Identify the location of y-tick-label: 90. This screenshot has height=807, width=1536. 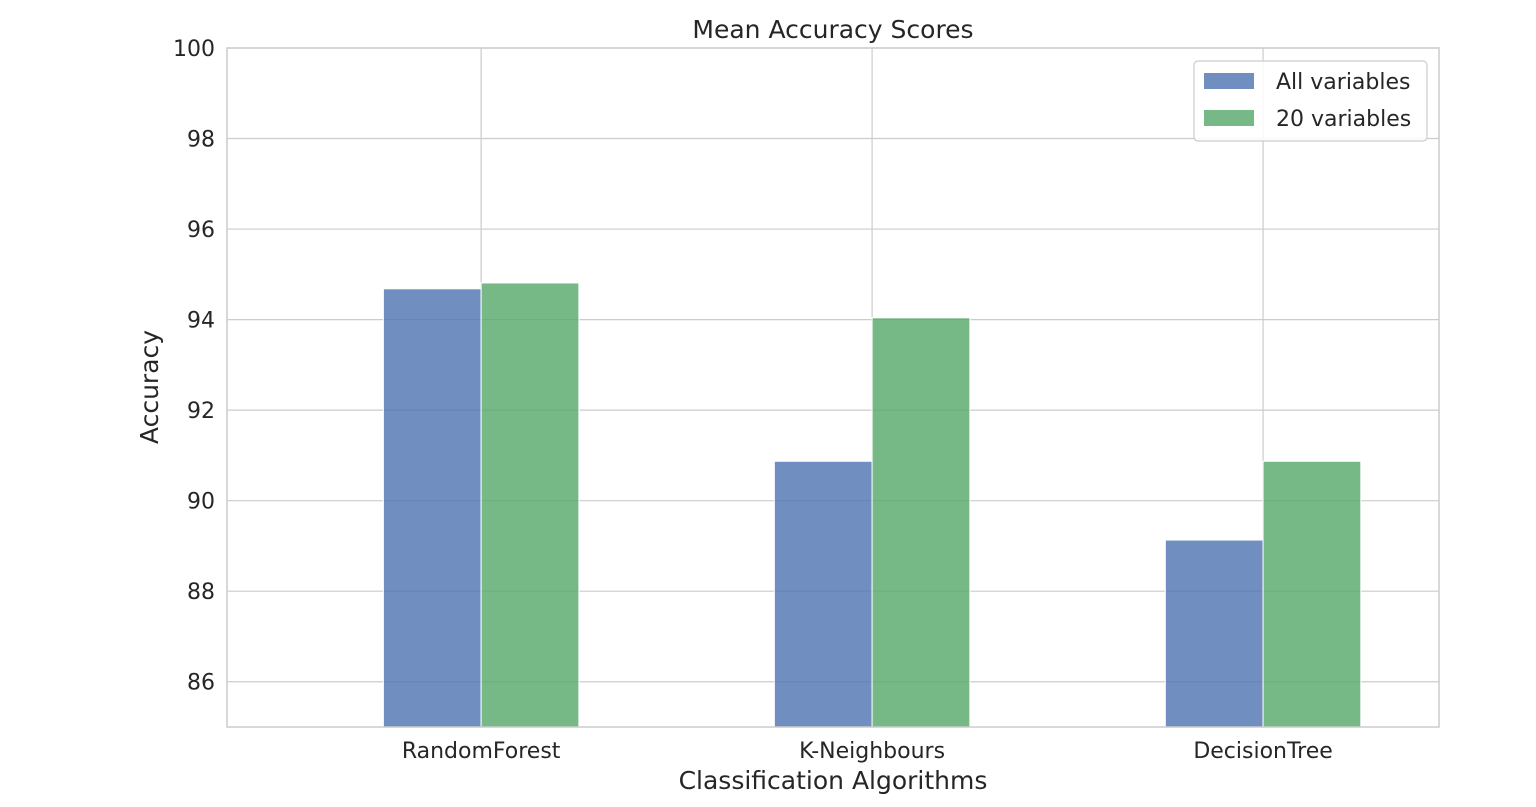
(201, 502).